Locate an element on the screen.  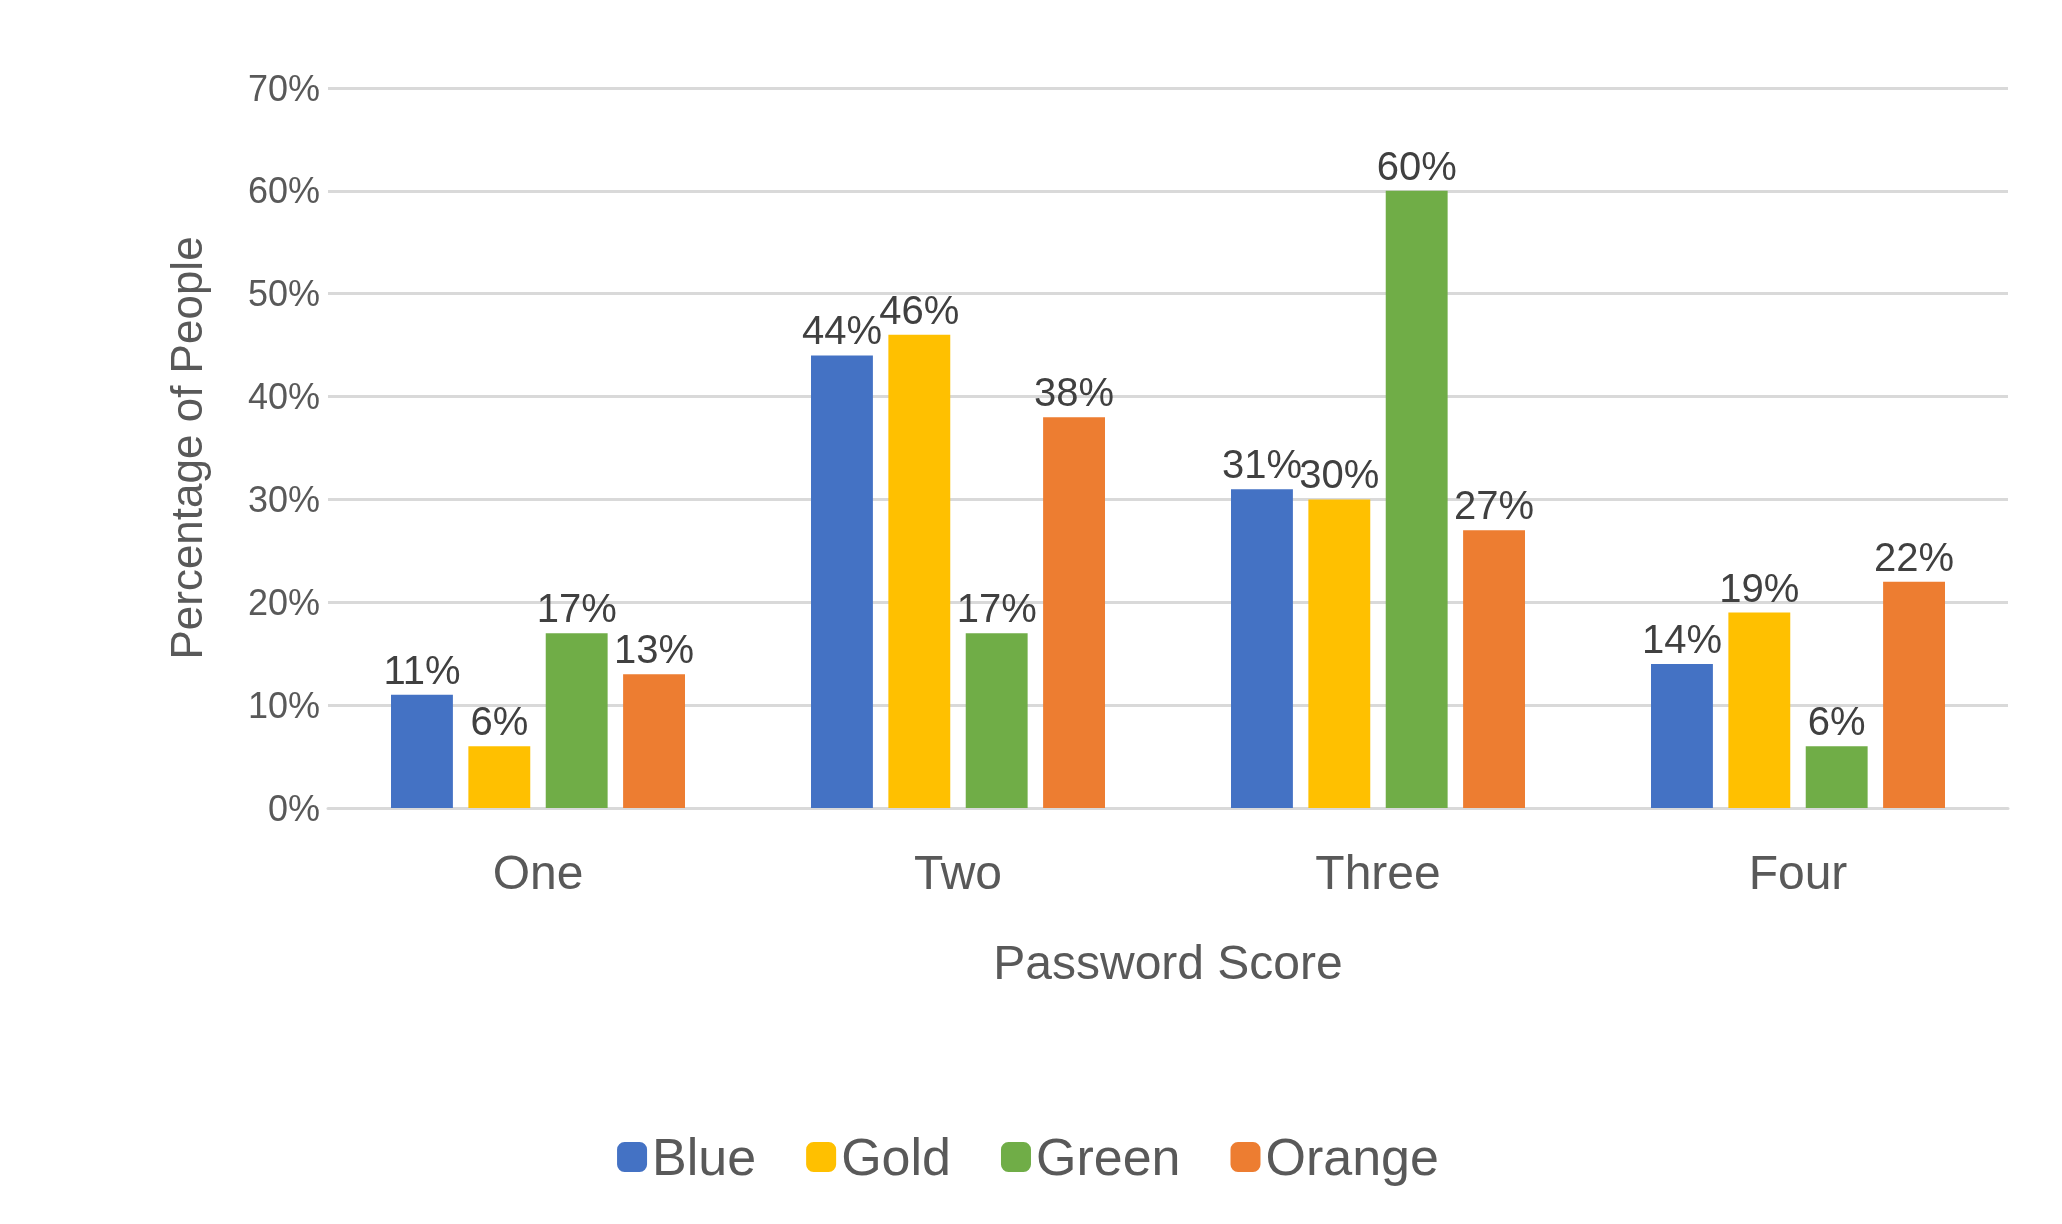
y-tick-label: 30% is located at coordinates (283, 499).